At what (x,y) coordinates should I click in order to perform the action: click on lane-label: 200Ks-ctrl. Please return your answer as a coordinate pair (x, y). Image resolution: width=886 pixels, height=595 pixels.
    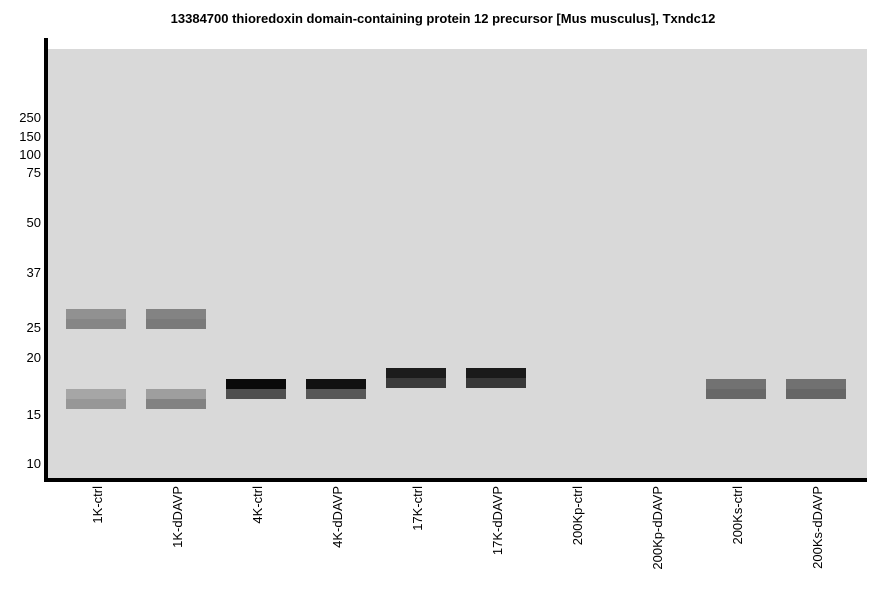
    Looking at the image, I should click on (737, 539).